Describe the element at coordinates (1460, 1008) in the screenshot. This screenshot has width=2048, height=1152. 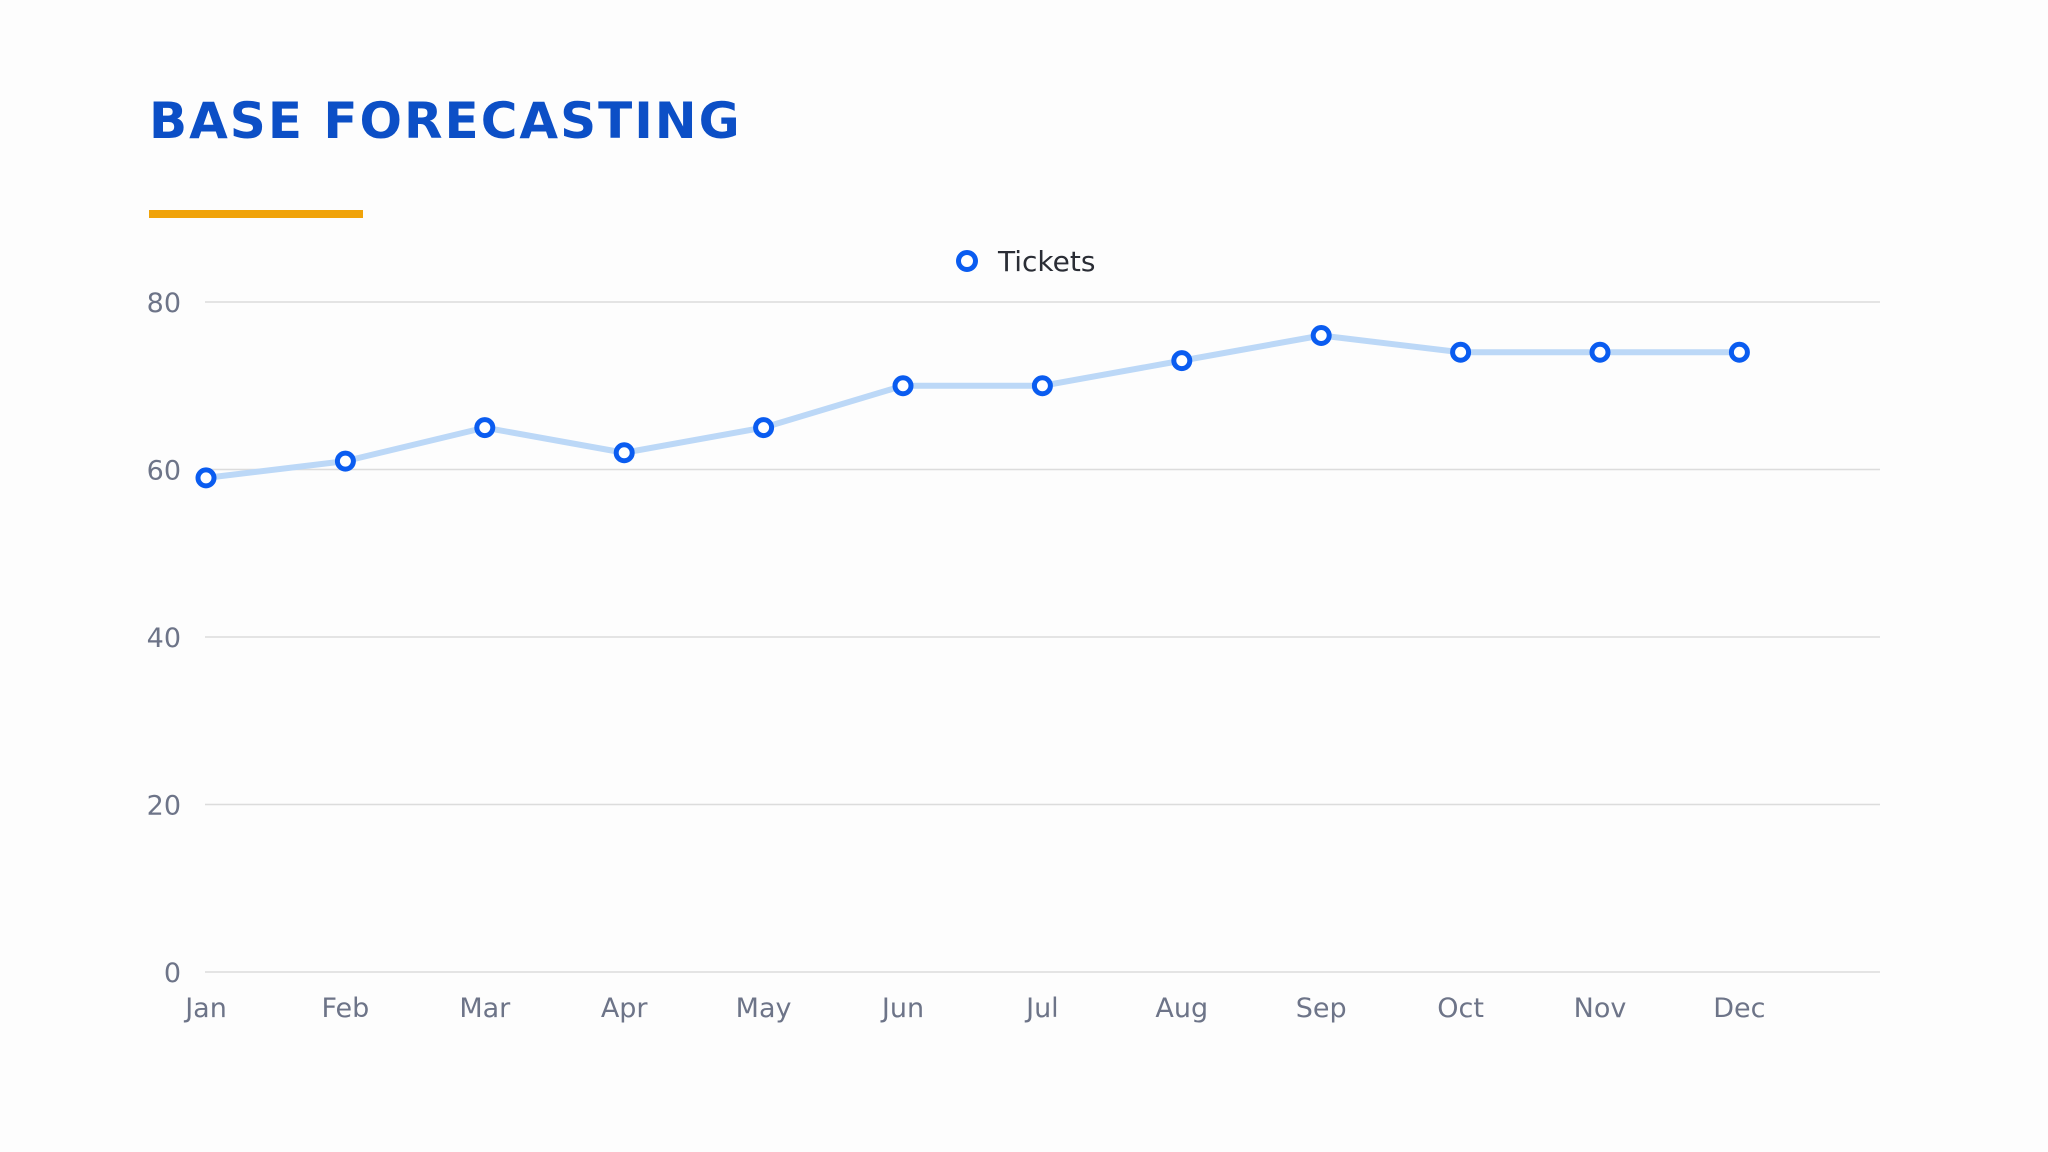
I see `x-tick-label: Oct` at that location.